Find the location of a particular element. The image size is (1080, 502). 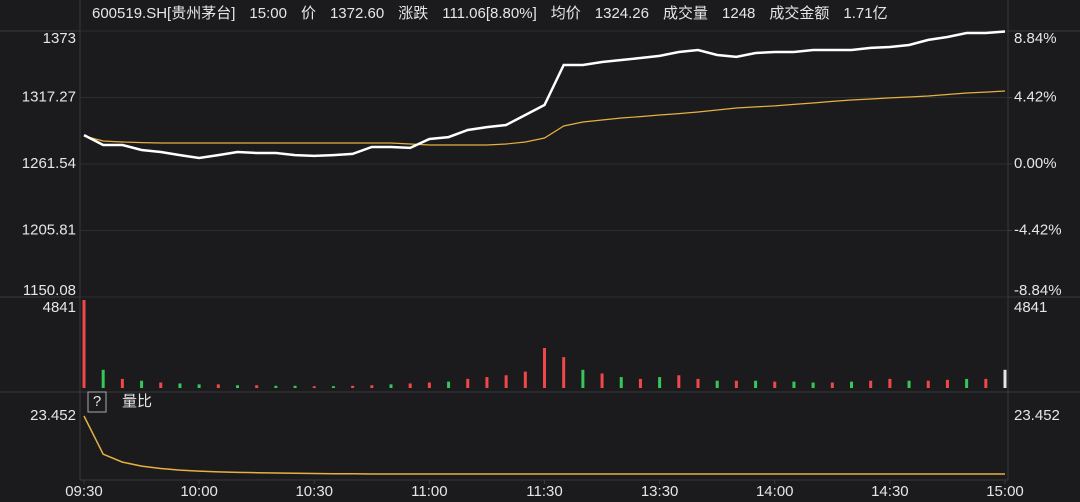

x-tick-label: 11:00 is located at coordinates (429, 491).